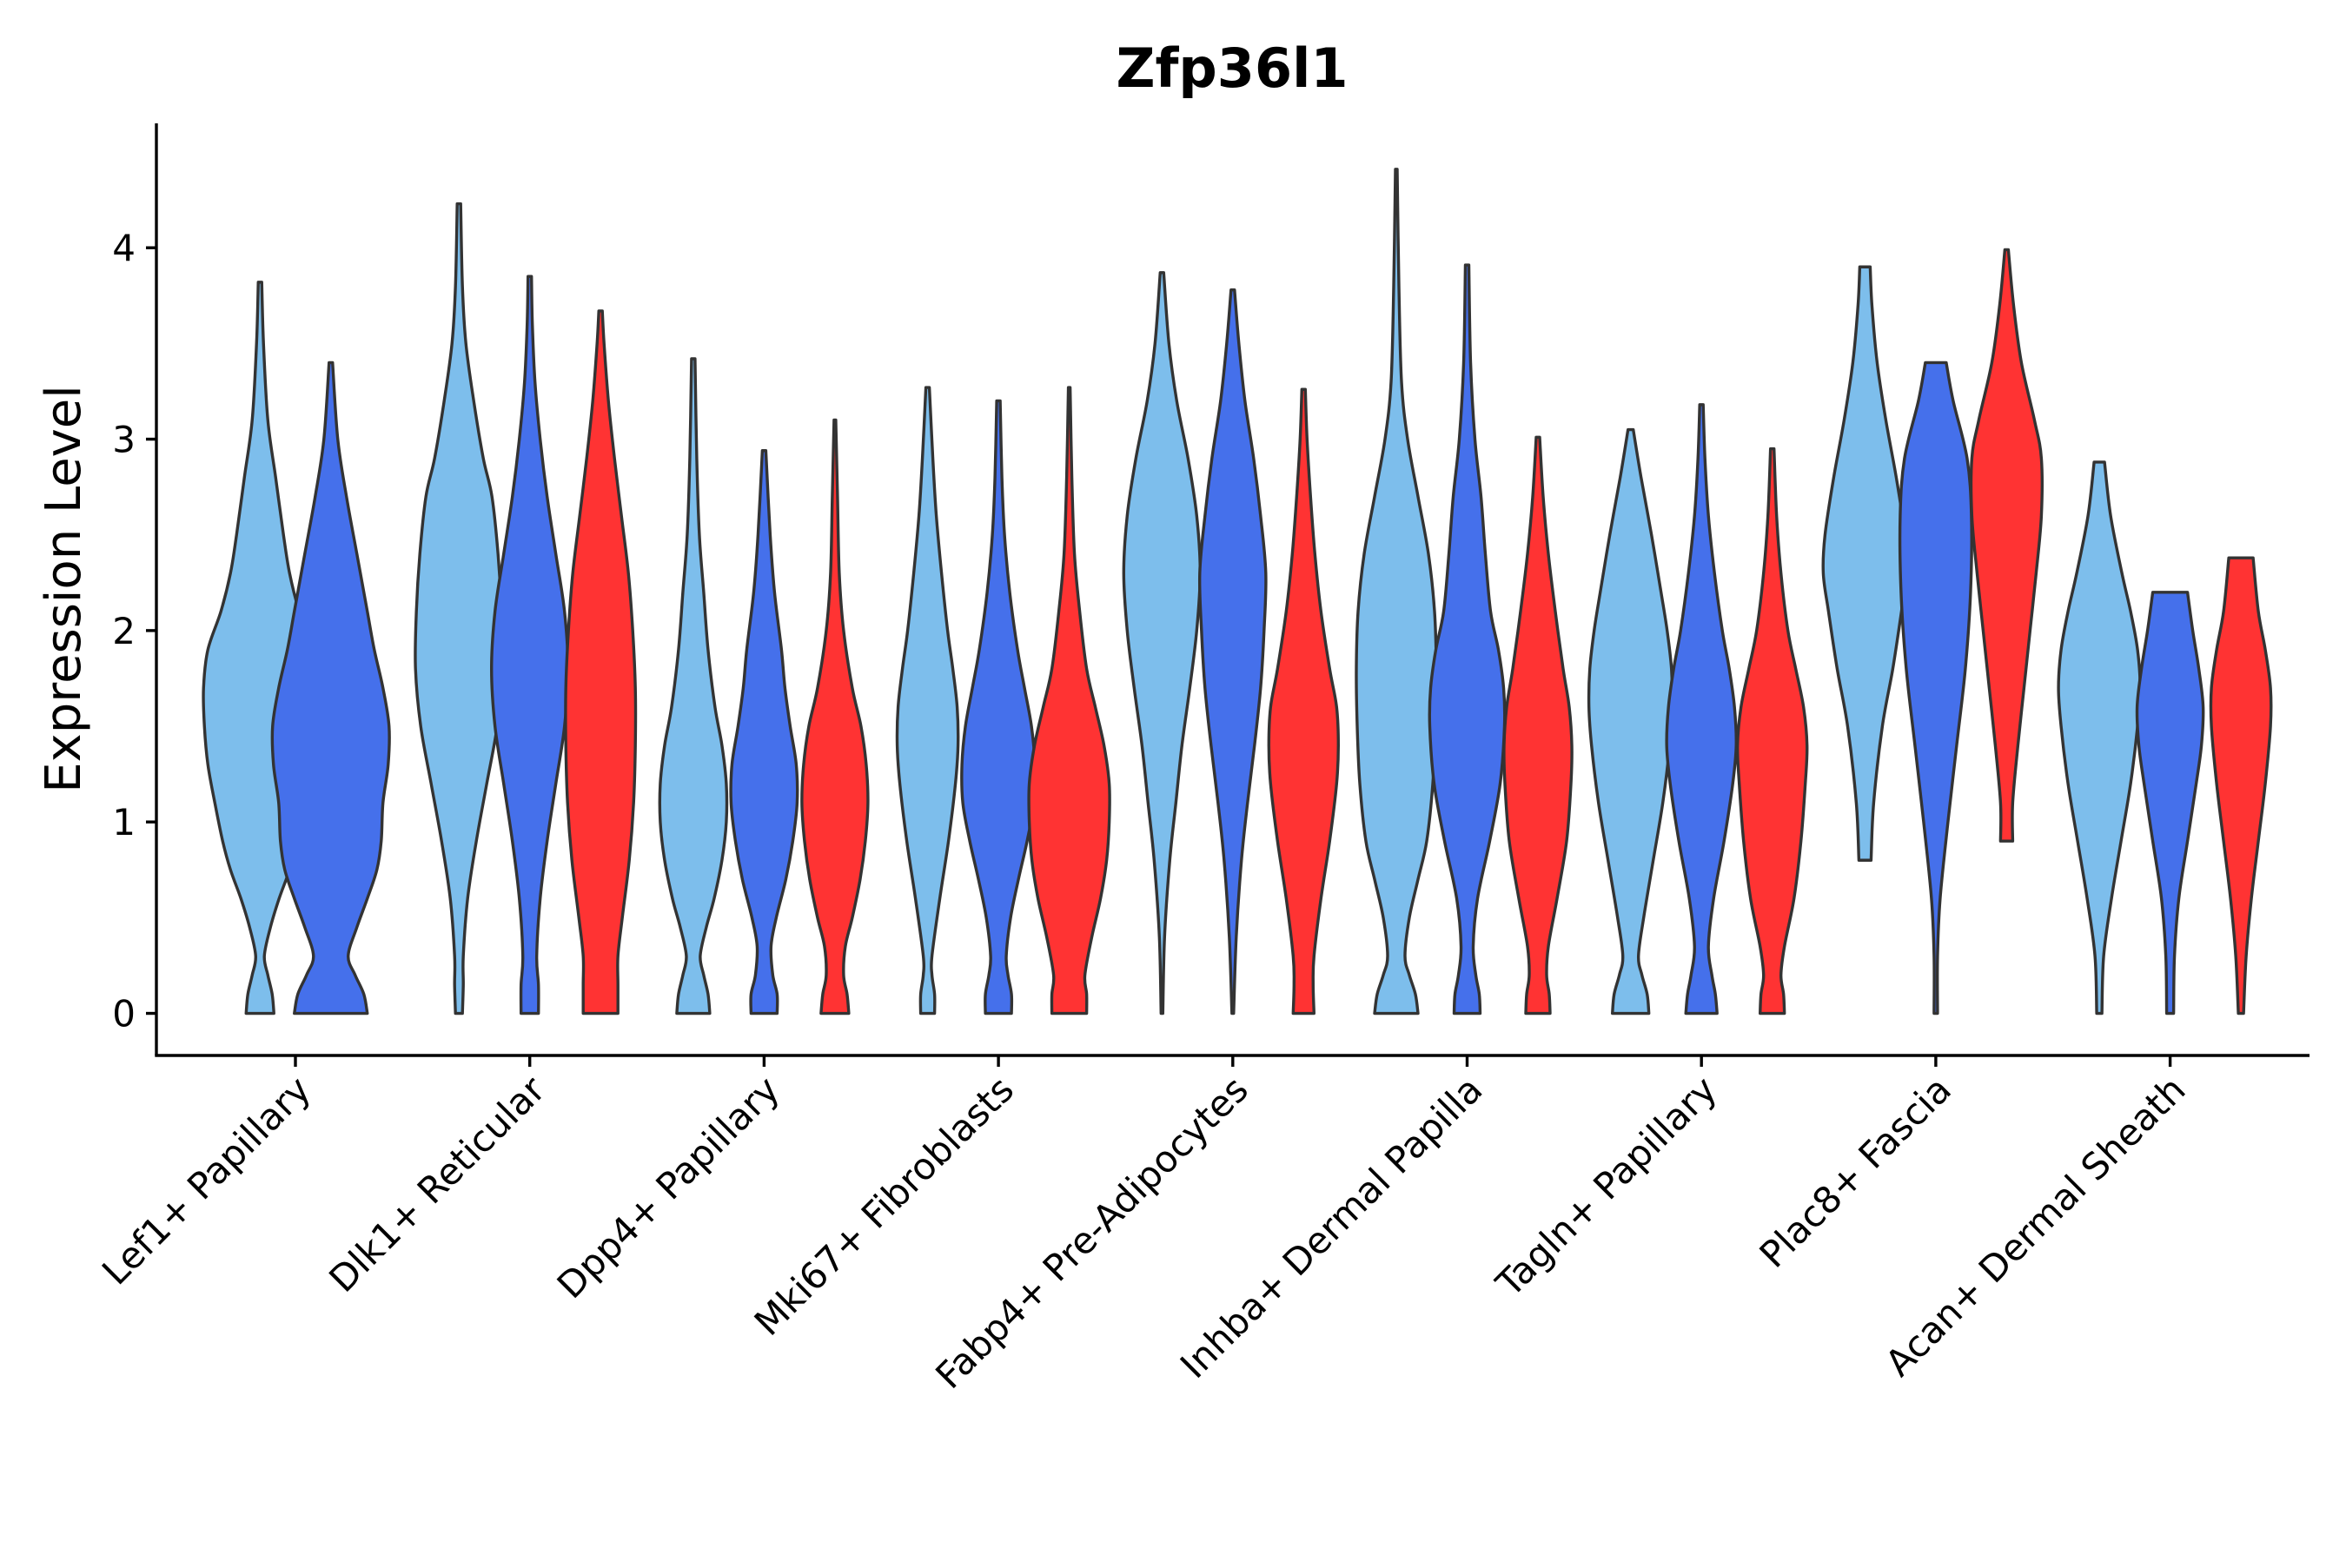 The image size is (2346, 1568). Describe the element at coordinates (124, 440) in the screenshot. I see `y-tick-label: 3` at that location.